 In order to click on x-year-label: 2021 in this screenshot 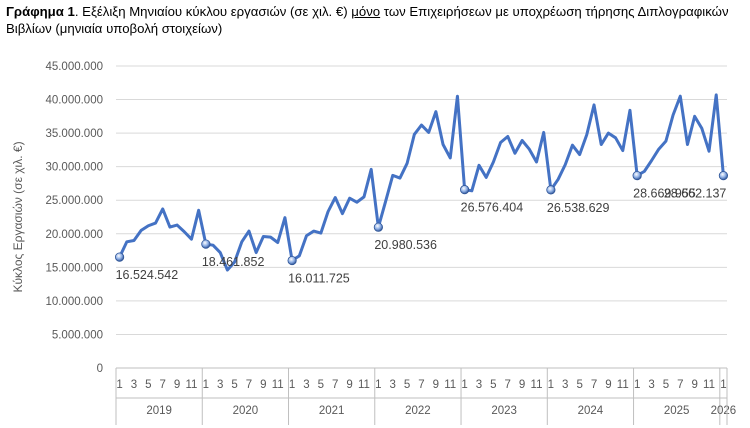, I will do `click(332, 411)`.